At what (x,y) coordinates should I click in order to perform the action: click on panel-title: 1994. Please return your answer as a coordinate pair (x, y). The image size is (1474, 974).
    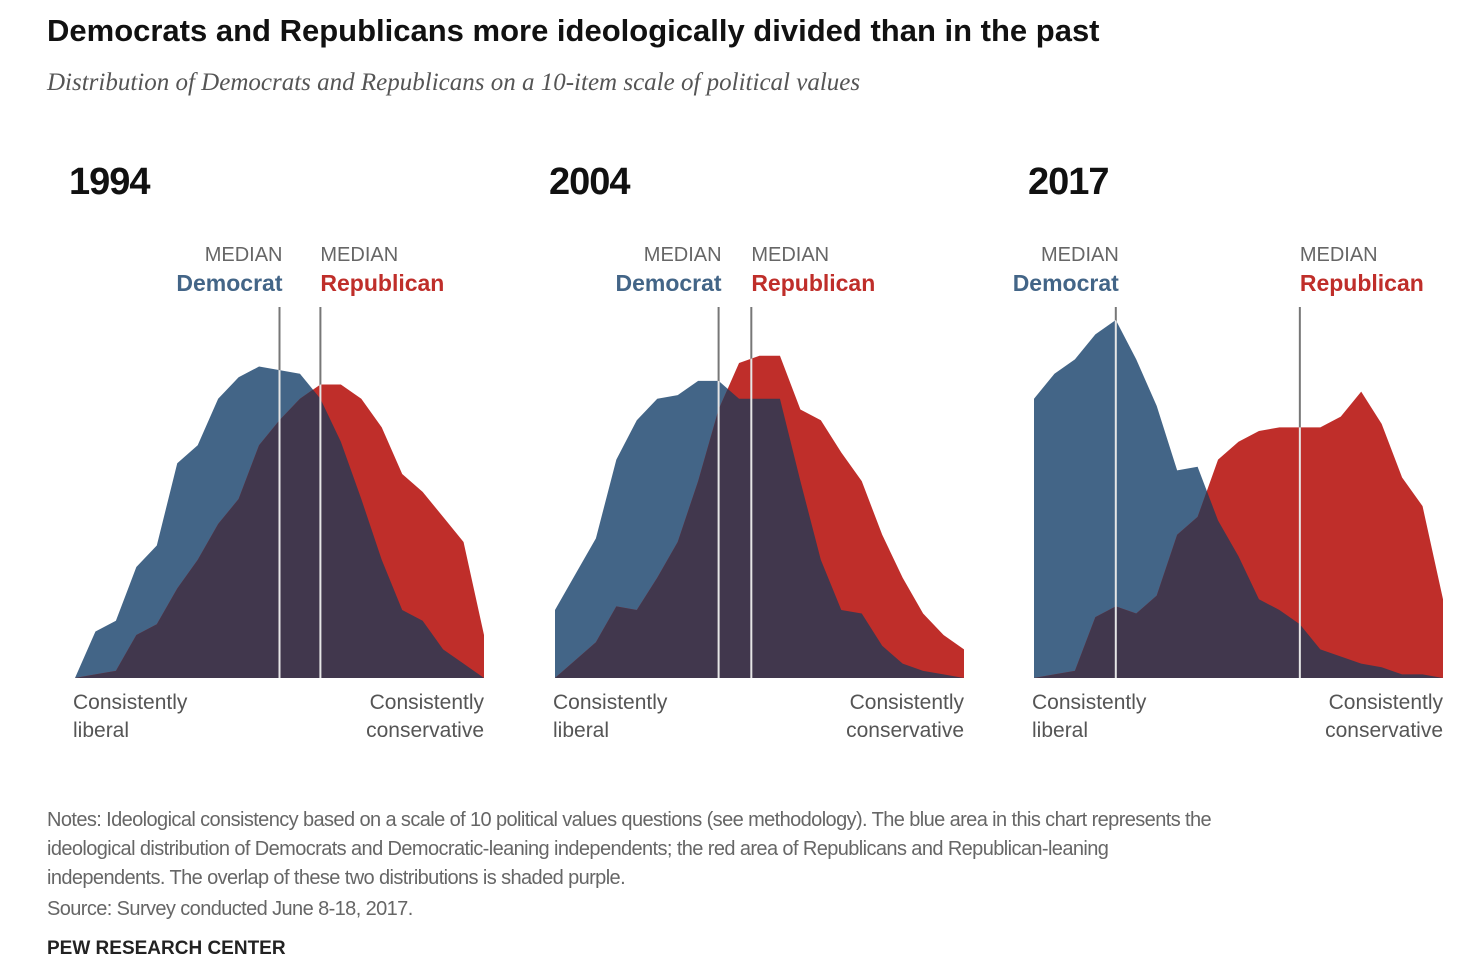
    Looking at the image, I should click on (109, 182).